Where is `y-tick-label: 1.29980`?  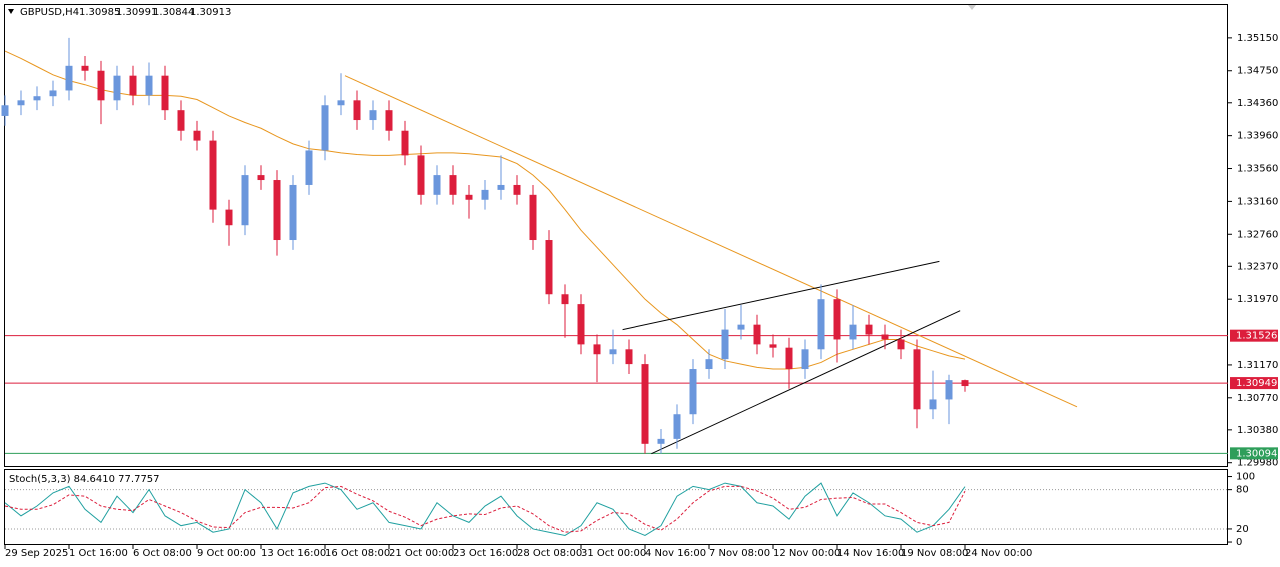
y-tick-label: 1.29980 is located at coordinates (1257, 463).